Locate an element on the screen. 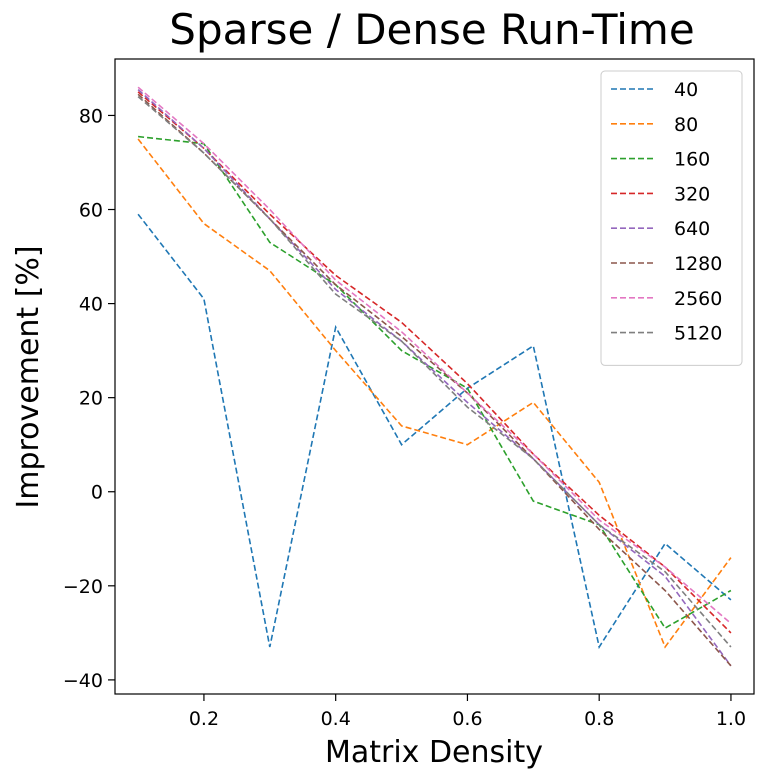 The image size is (761, 775). legend-box is located at coordinates (671, 218).